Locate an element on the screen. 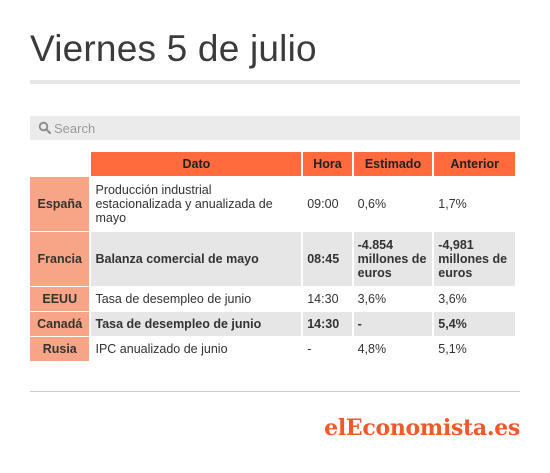 The width and height of the screenshot is (550, 473). anterior-cell: 1,7% is located at coordinates (452, 204).